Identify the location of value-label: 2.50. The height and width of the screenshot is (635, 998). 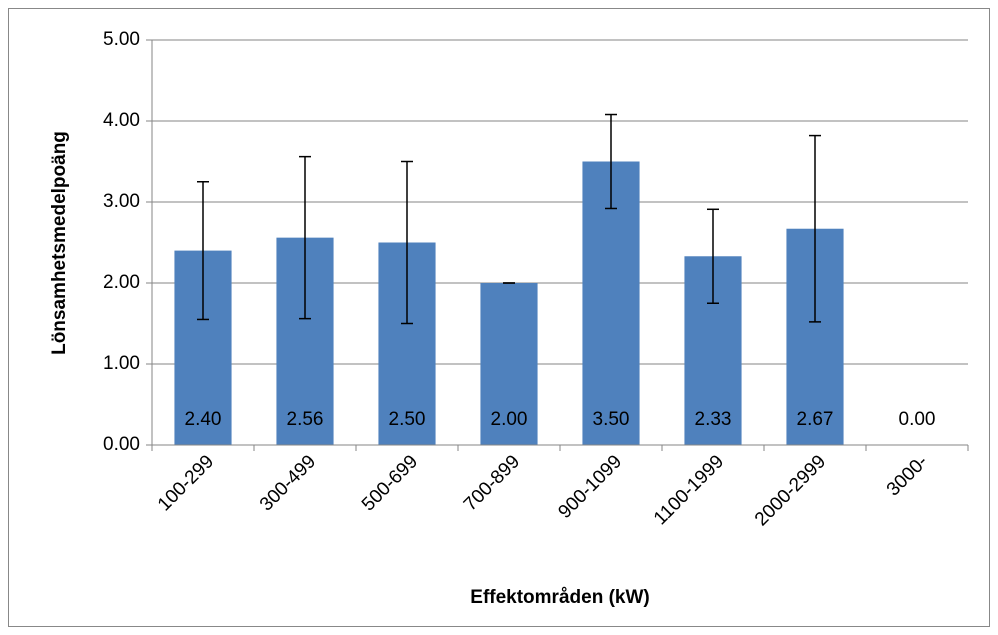
(407, 419).